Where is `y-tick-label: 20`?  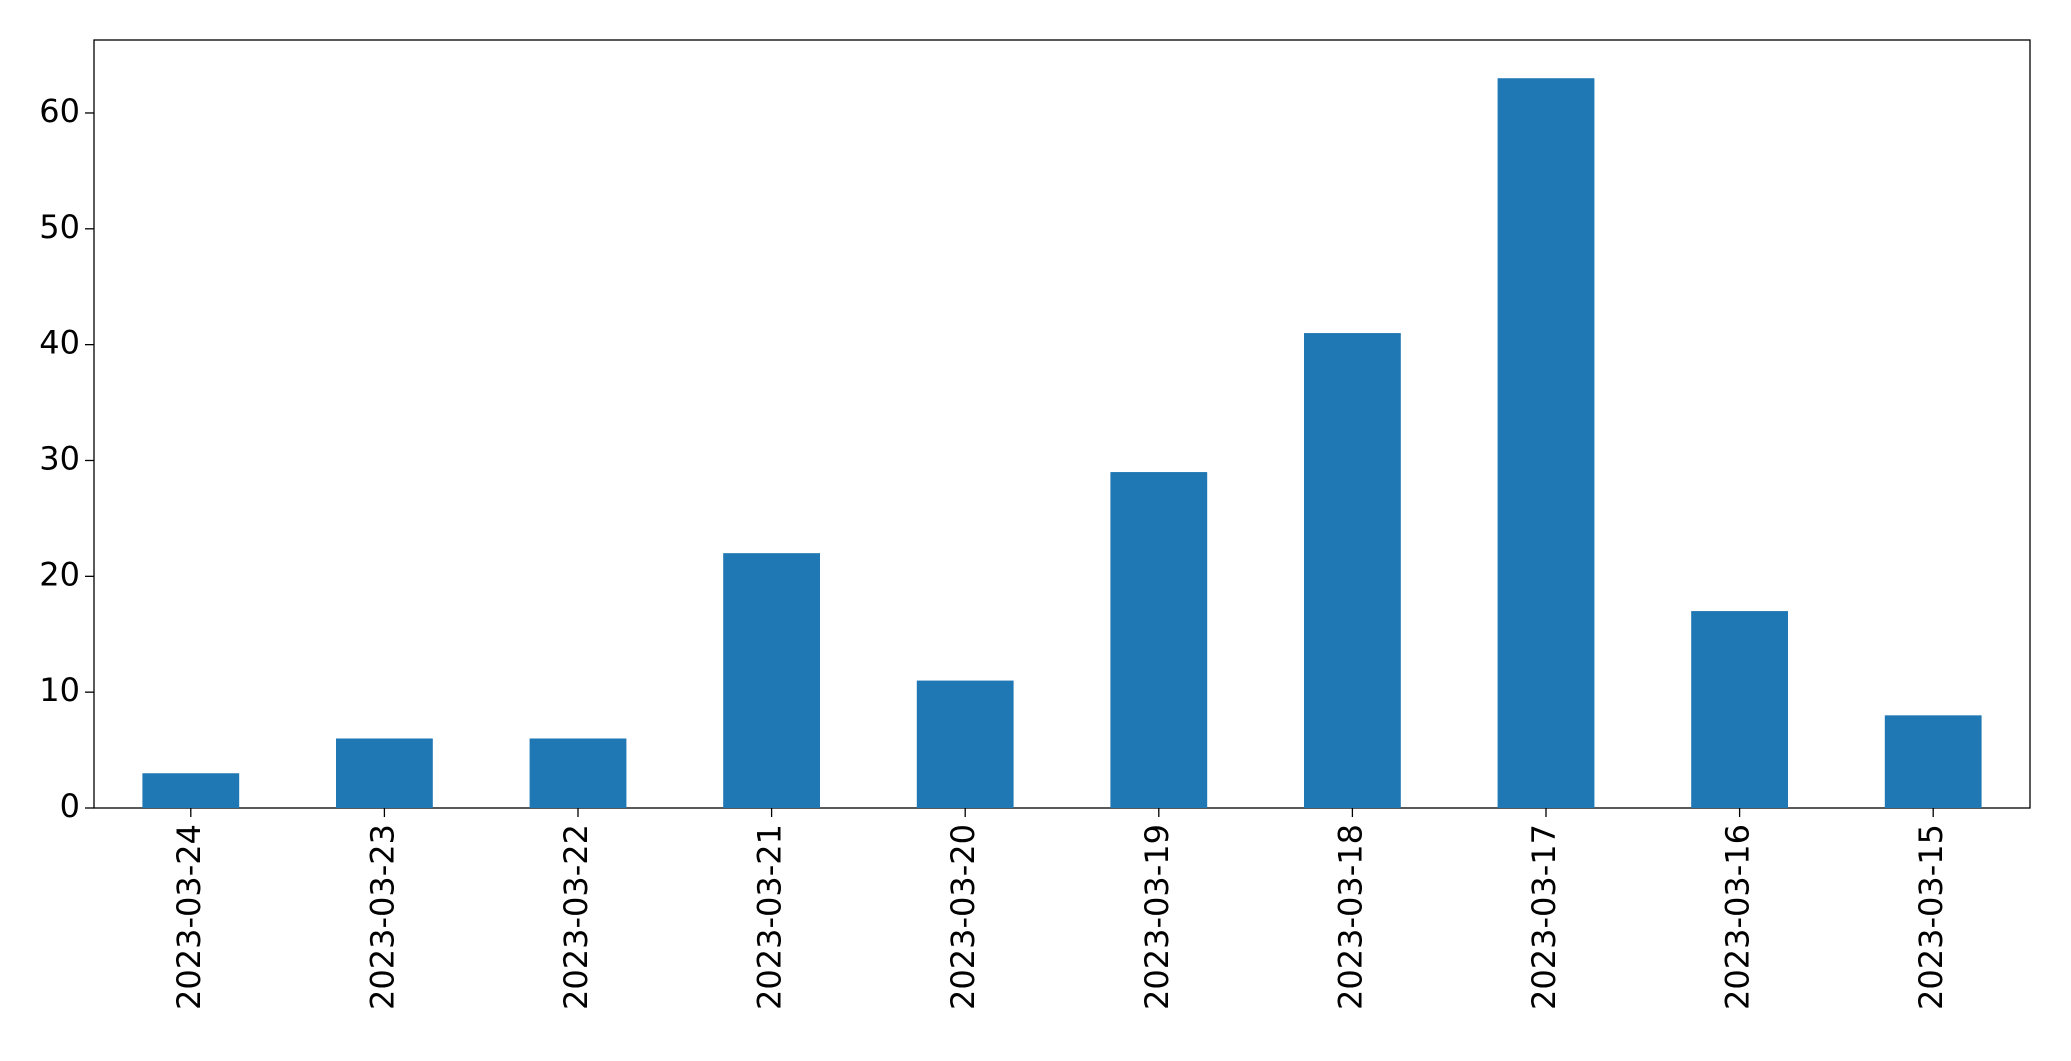 y-tick-label: 20 is located at coordinates (59, 574).